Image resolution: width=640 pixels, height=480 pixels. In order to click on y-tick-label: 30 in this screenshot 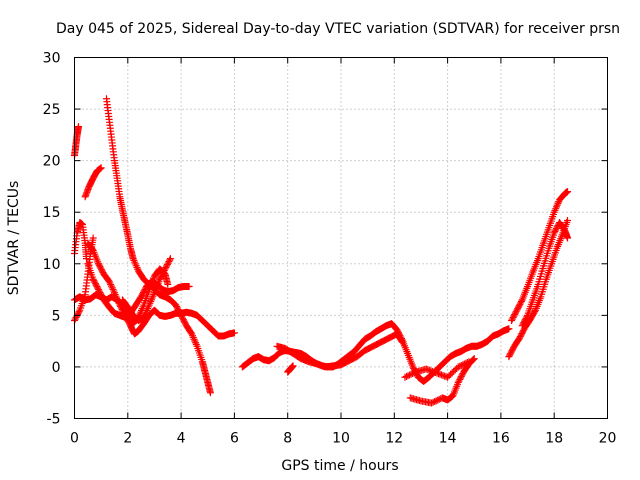, I will do `click(52, 59)`.